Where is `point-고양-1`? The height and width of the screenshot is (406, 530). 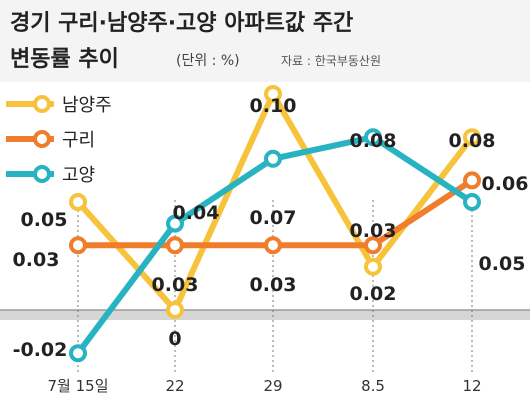
point-고양-1 is located at coordinates (175, 223).